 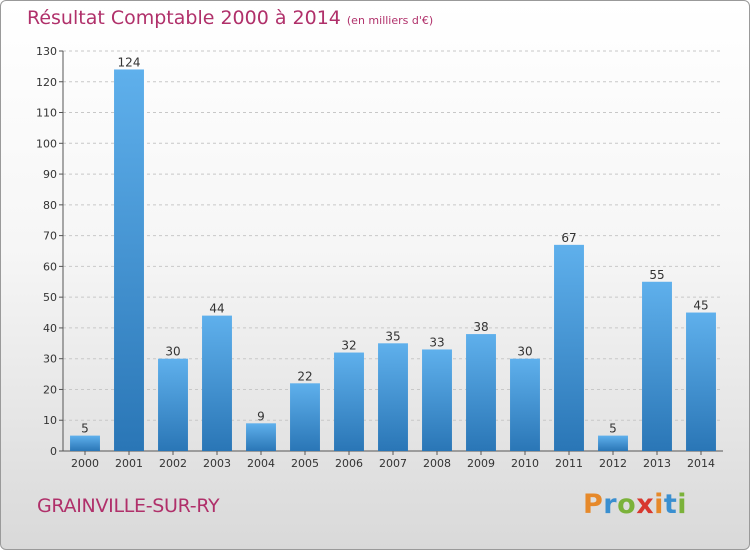 What do you see at coordinates (657, 463) in the screenshot?
I see `x-tick-label: 2013` at bounding box center [657, 463].